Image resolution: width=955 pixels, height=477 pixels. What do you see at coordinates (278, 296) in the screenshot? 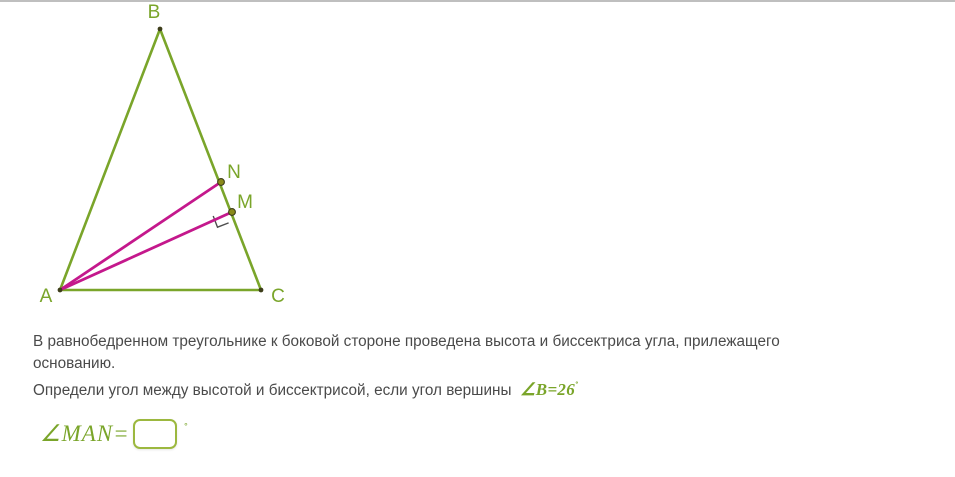
I see `vertex-label-C: C` at bounding box center [278, 296].